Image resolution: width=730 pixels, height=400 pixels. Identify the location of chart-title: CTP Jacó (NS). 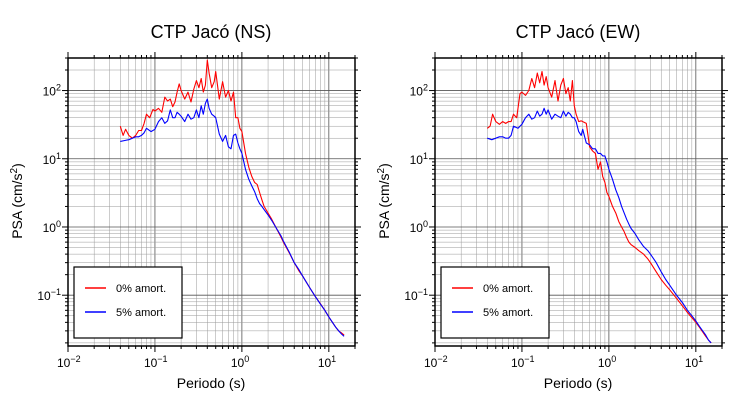
(211, 32).